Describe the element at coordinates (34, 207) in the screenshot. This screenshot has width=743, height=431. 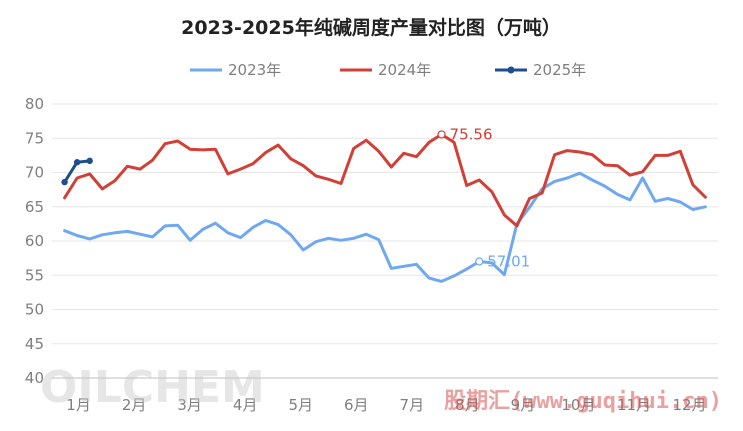
I see `y-tick-label: 65` at that location.